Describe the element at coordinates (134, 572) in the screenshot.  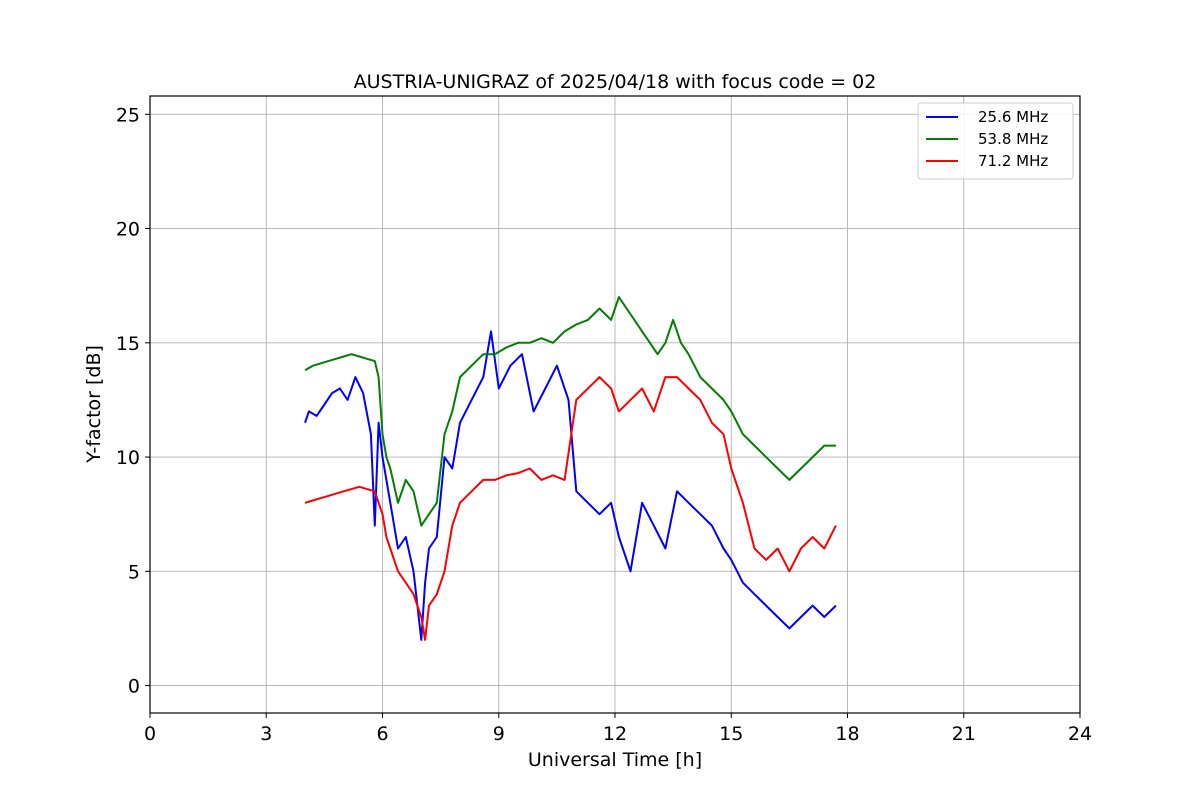
I see `y-tick-label: 5` at that location.